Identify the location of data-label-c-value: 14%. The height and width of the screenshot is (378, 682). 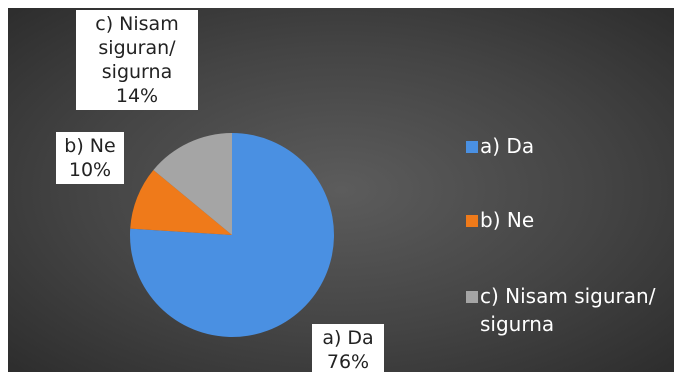
(137, 96).